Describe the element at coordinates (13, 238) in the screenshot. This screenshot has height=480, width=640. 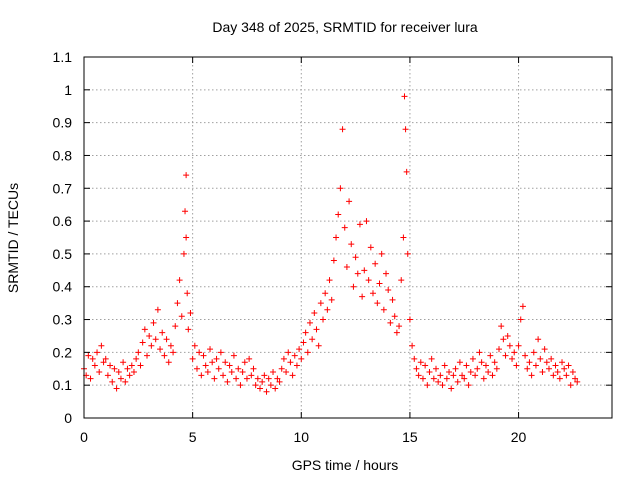
I see `y-axis-label: SRMTID / TECUs` at that location.